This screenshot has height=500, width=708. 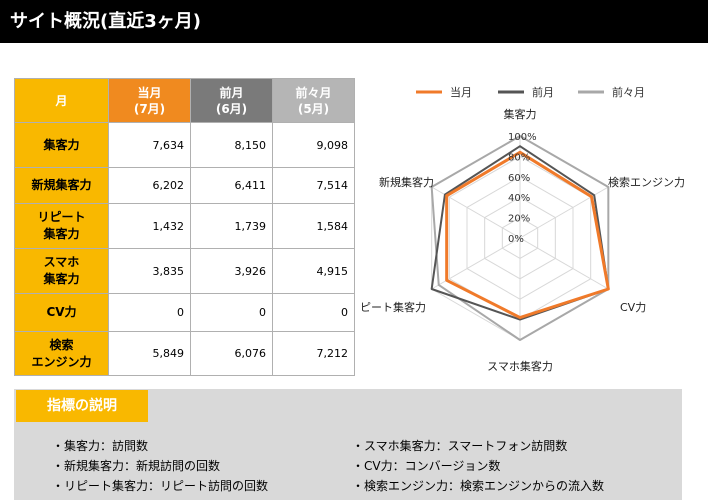 I want to click on cell-current: 3,835, so click(x=149, y=271).